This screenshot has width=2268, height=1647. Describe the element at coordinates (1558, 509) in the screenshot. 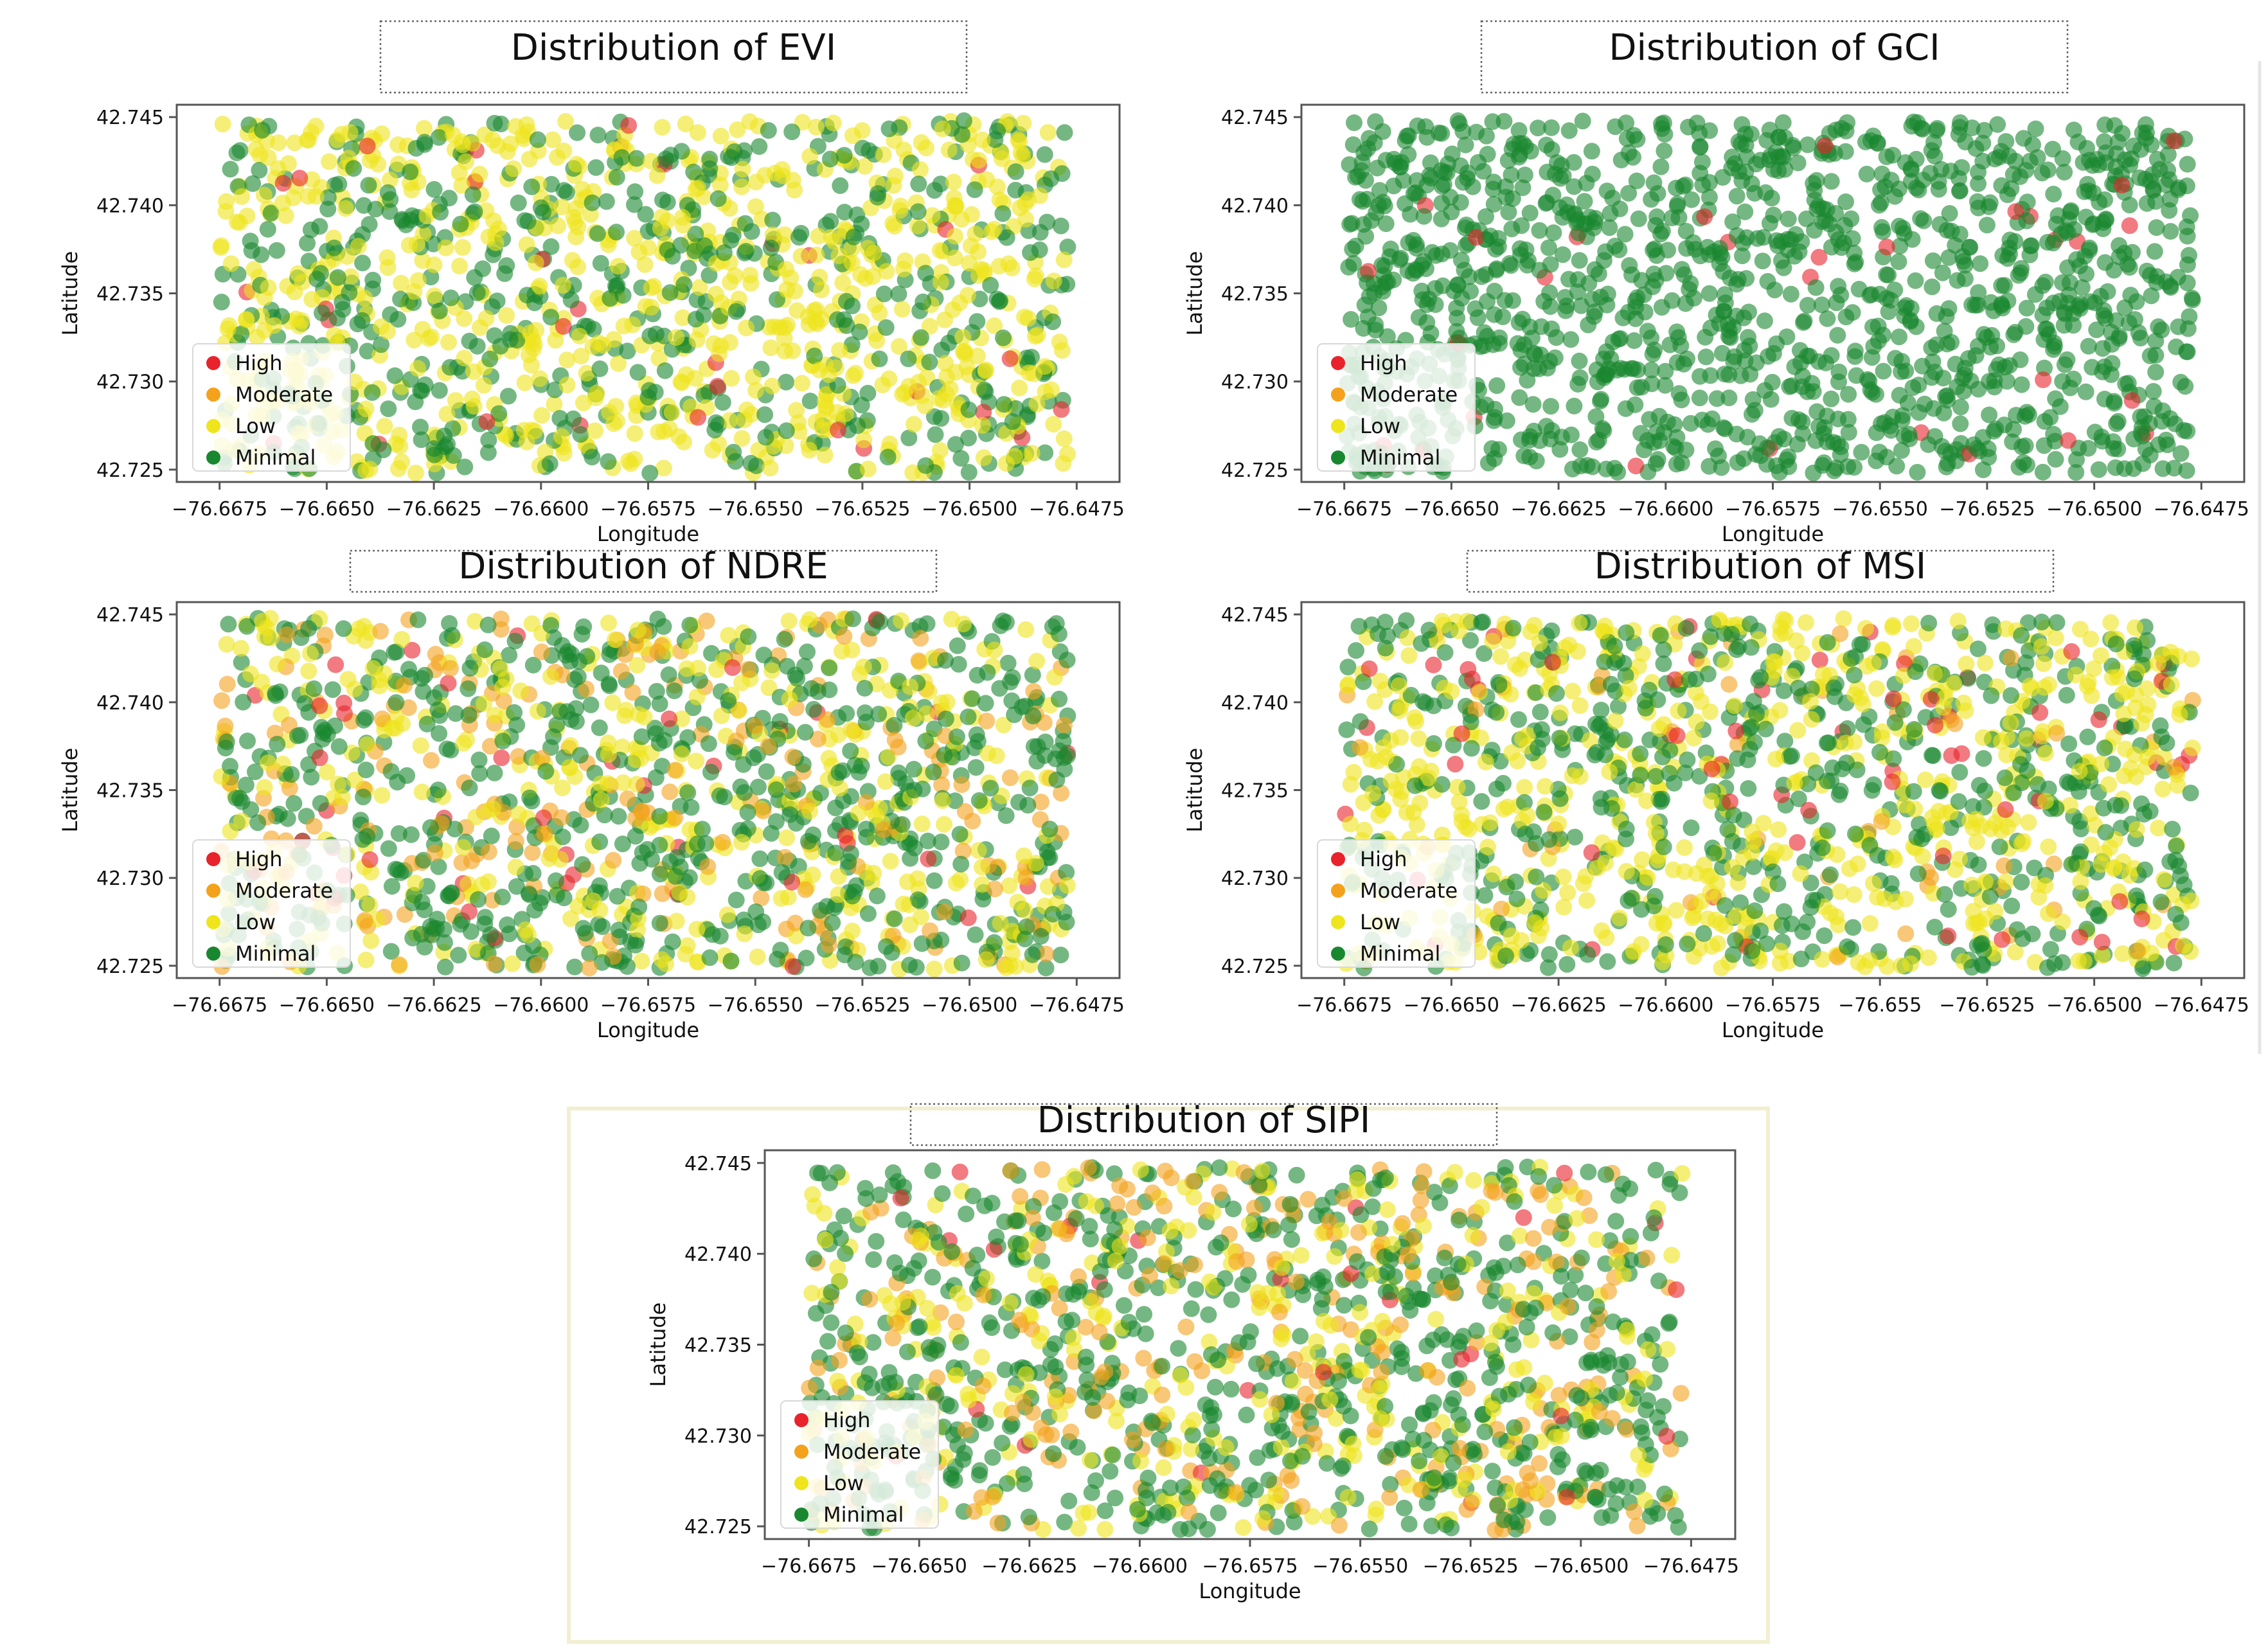

I see `x-tick-label: −76.6625` at that location.